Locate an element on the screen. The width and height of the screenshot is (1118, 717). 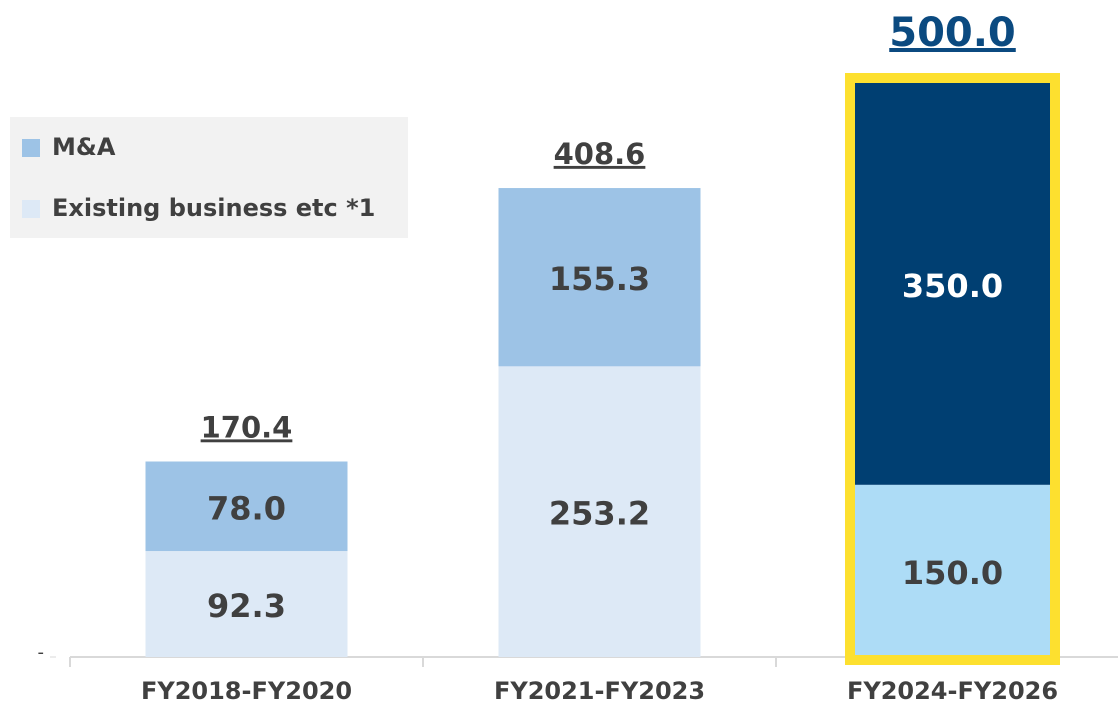
value-label: 150.0 is located at coordinates (952, 573).